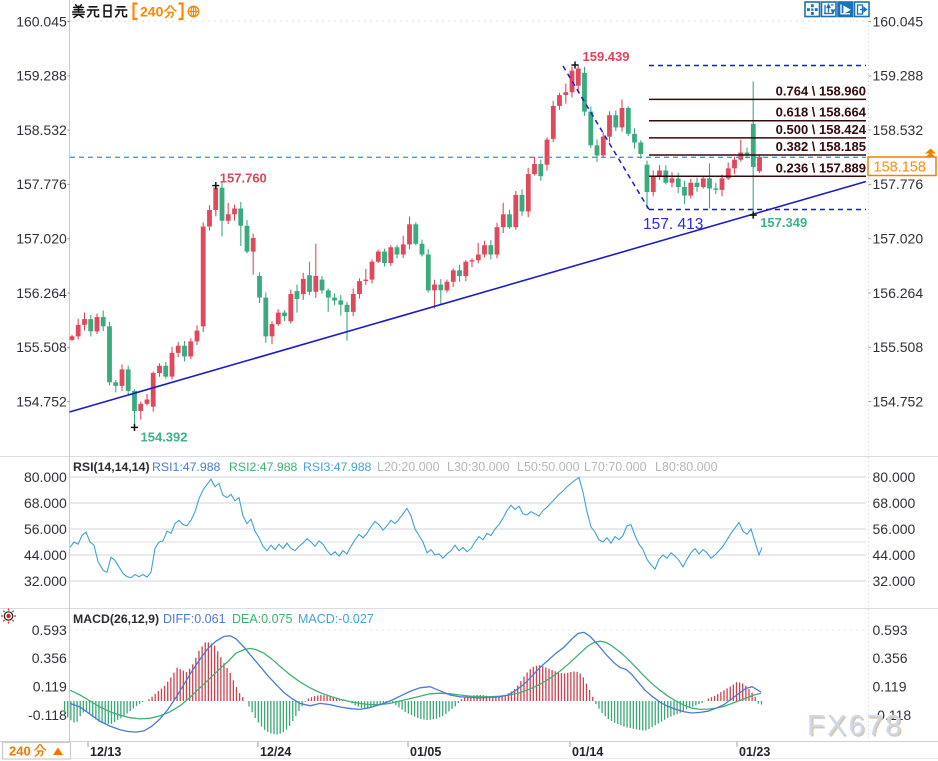 Image resolution: width=938 pixels, height=761 pixels. I want to click on svg-text: 157. 413, so click(673, 224).